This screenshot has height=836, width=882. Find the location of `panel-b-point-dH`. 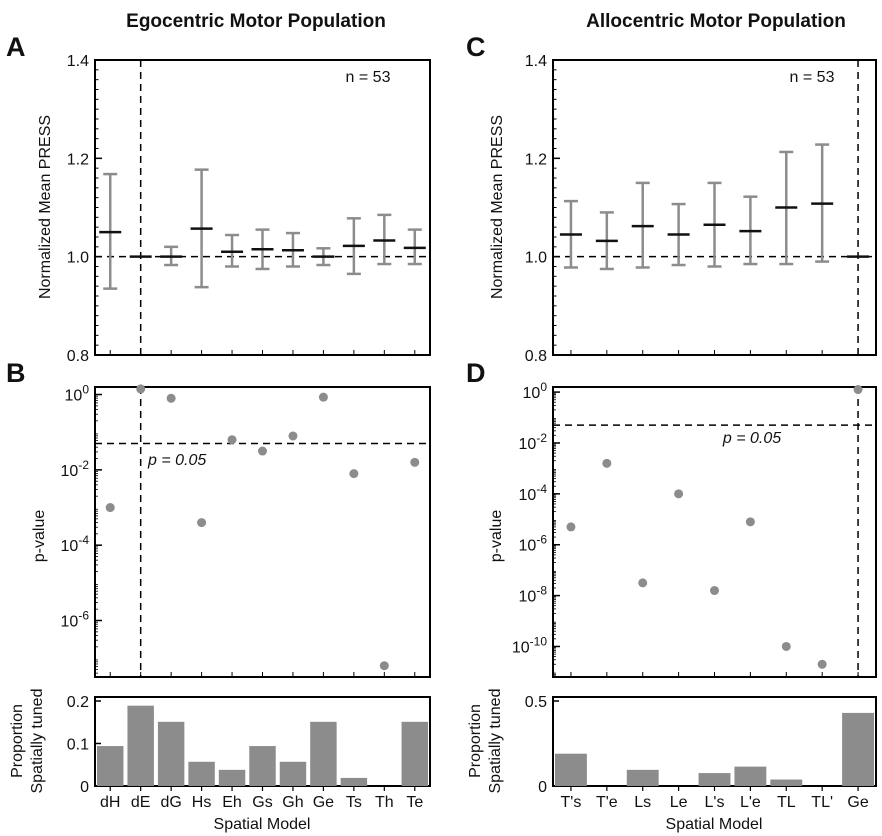

panel-b-point-dH is located at coordinates (110, 508).